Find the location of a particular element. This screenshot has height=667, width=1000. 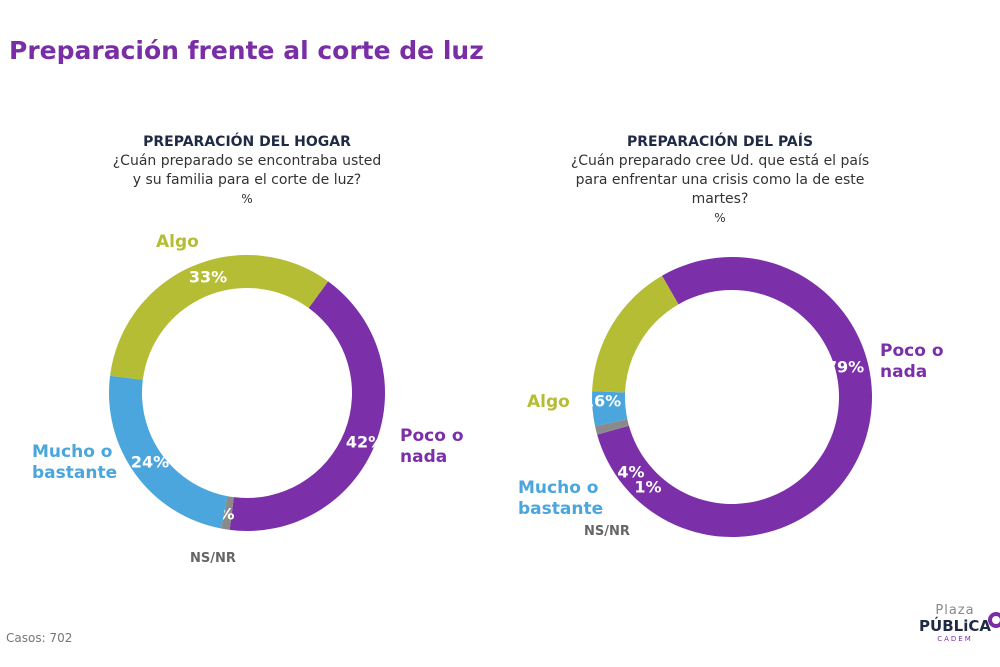

chart-title: PREPARACIÓN DEL PAÍS is located at coordinates (720, 142).